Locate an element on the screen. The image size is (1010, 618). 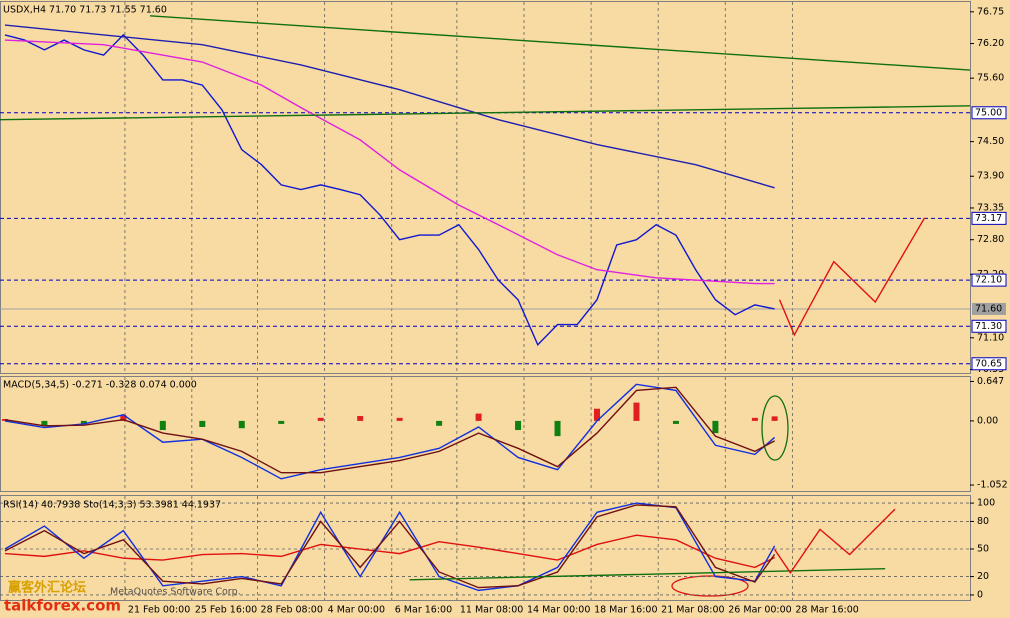
y-tick-label: 76.75 is located at coordinates (990, 11).